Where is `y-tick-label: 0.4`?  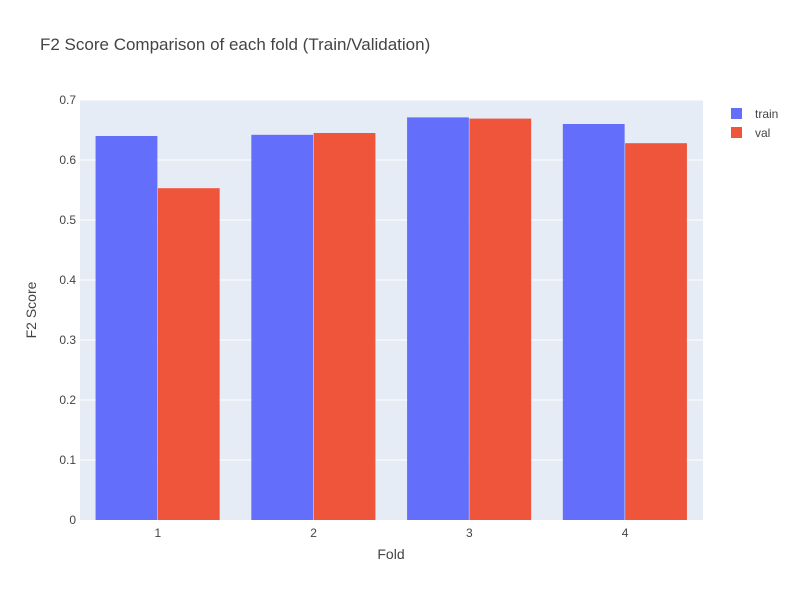
y-tick-label: 0.4 is located at coordinates (67, 280).